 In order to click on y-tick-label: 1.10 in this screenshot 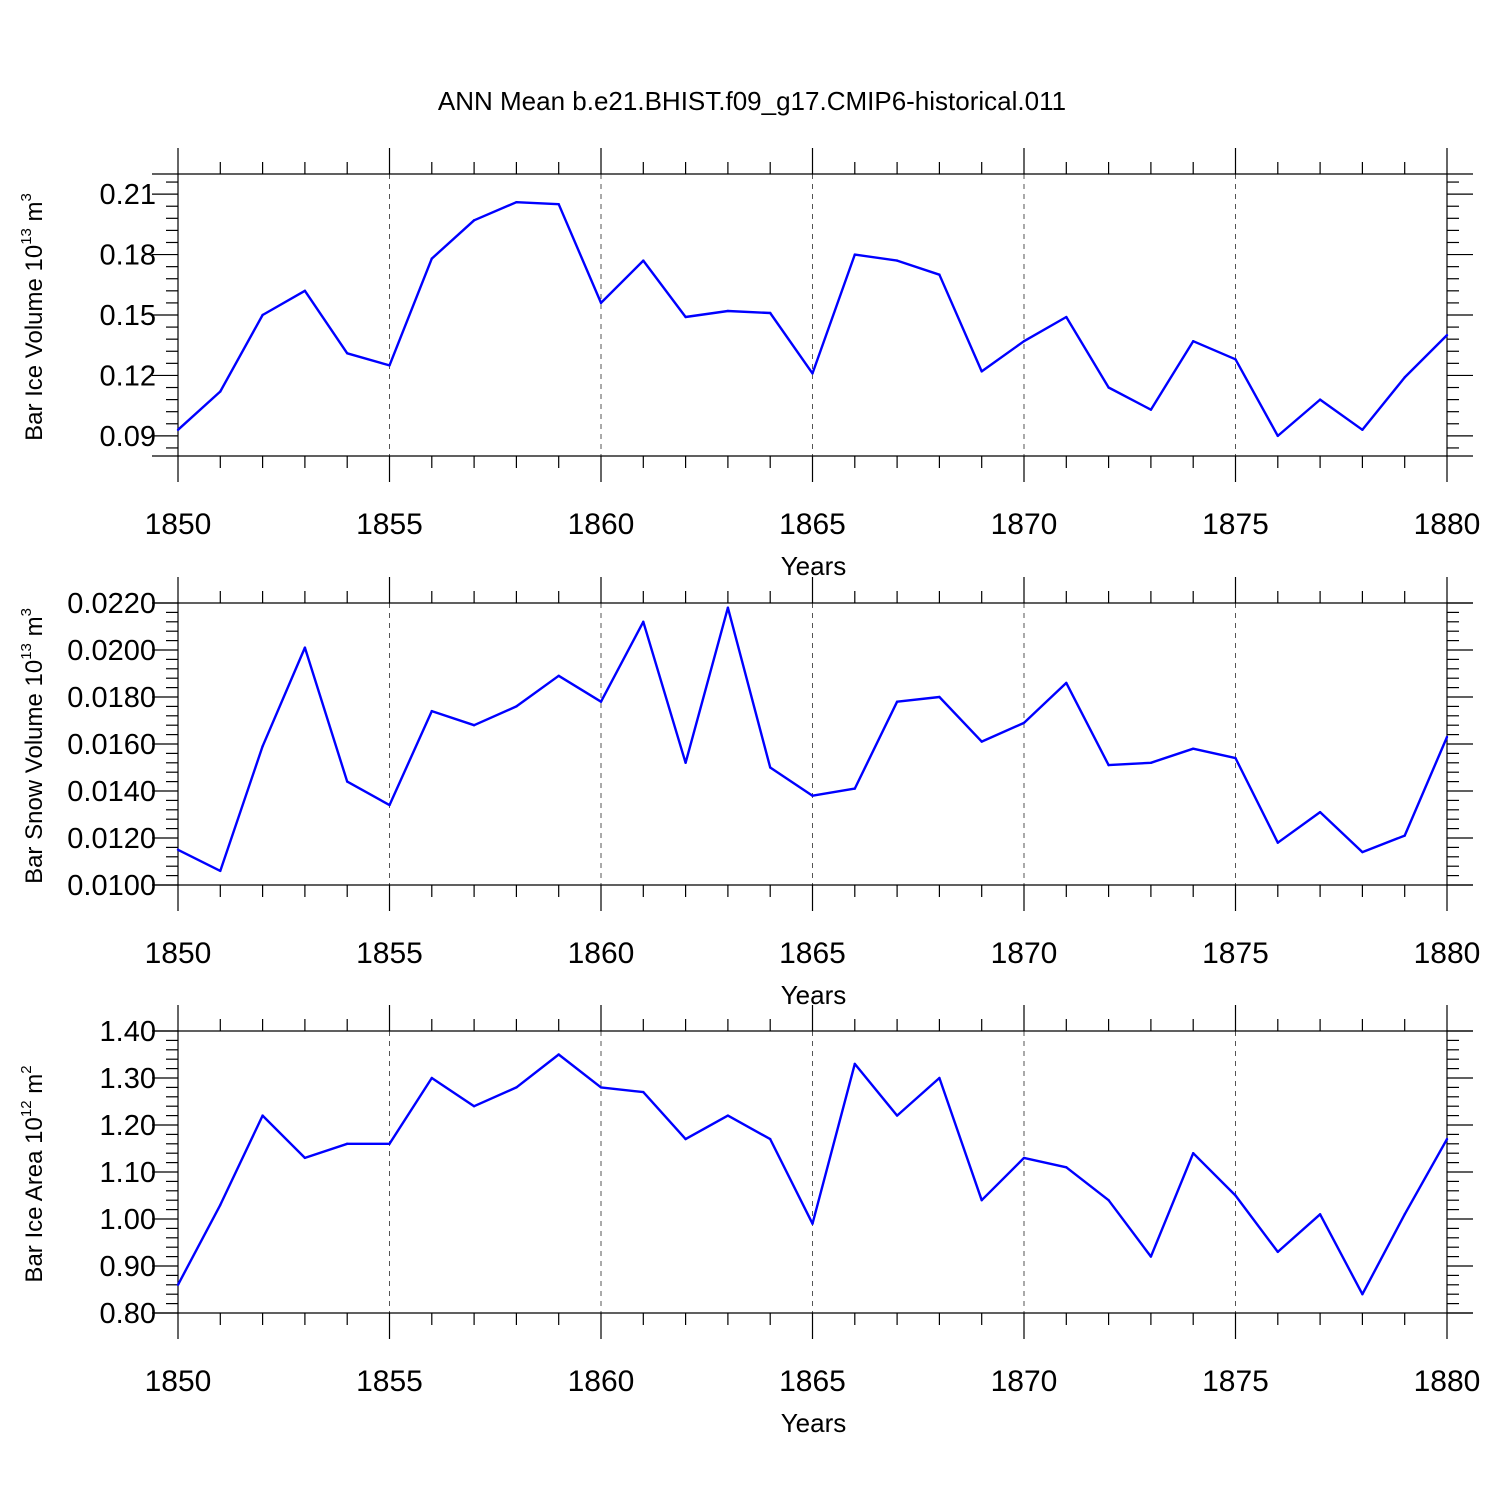, I will do `click(128, 1173)`.